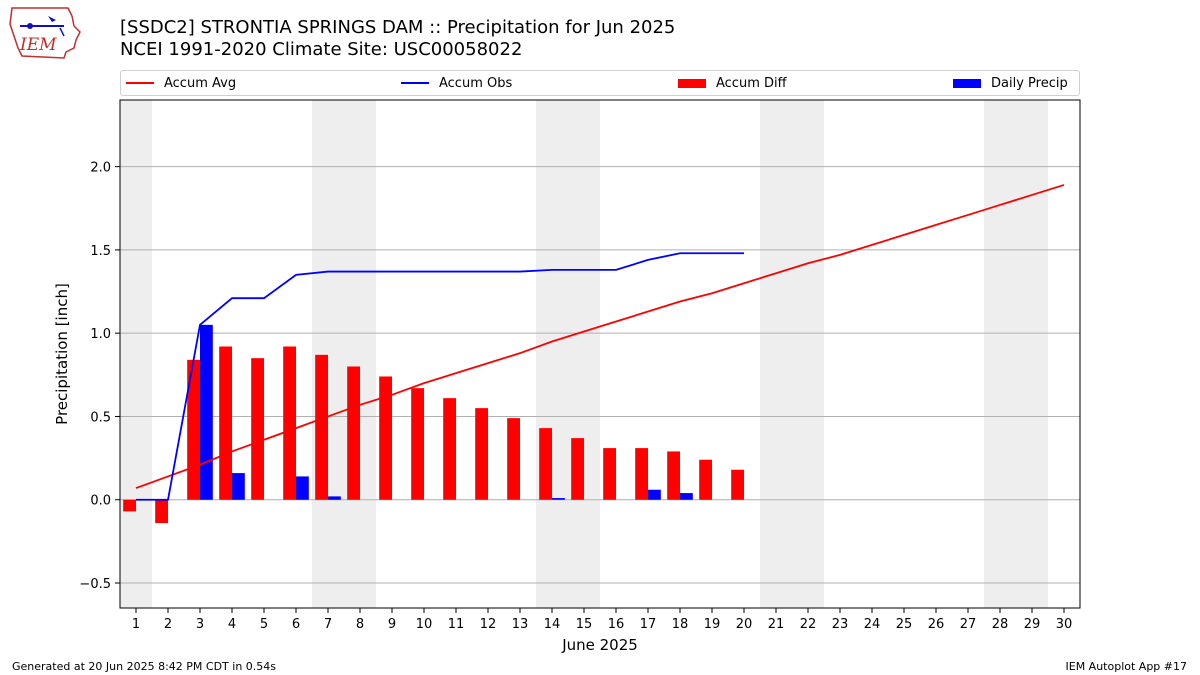 This screenshot has width=1200, height=675. What do you see at coordinates (136, 624) in the screenshot?
I see `x-tick-label: 1` at bounding box center [136, 624].